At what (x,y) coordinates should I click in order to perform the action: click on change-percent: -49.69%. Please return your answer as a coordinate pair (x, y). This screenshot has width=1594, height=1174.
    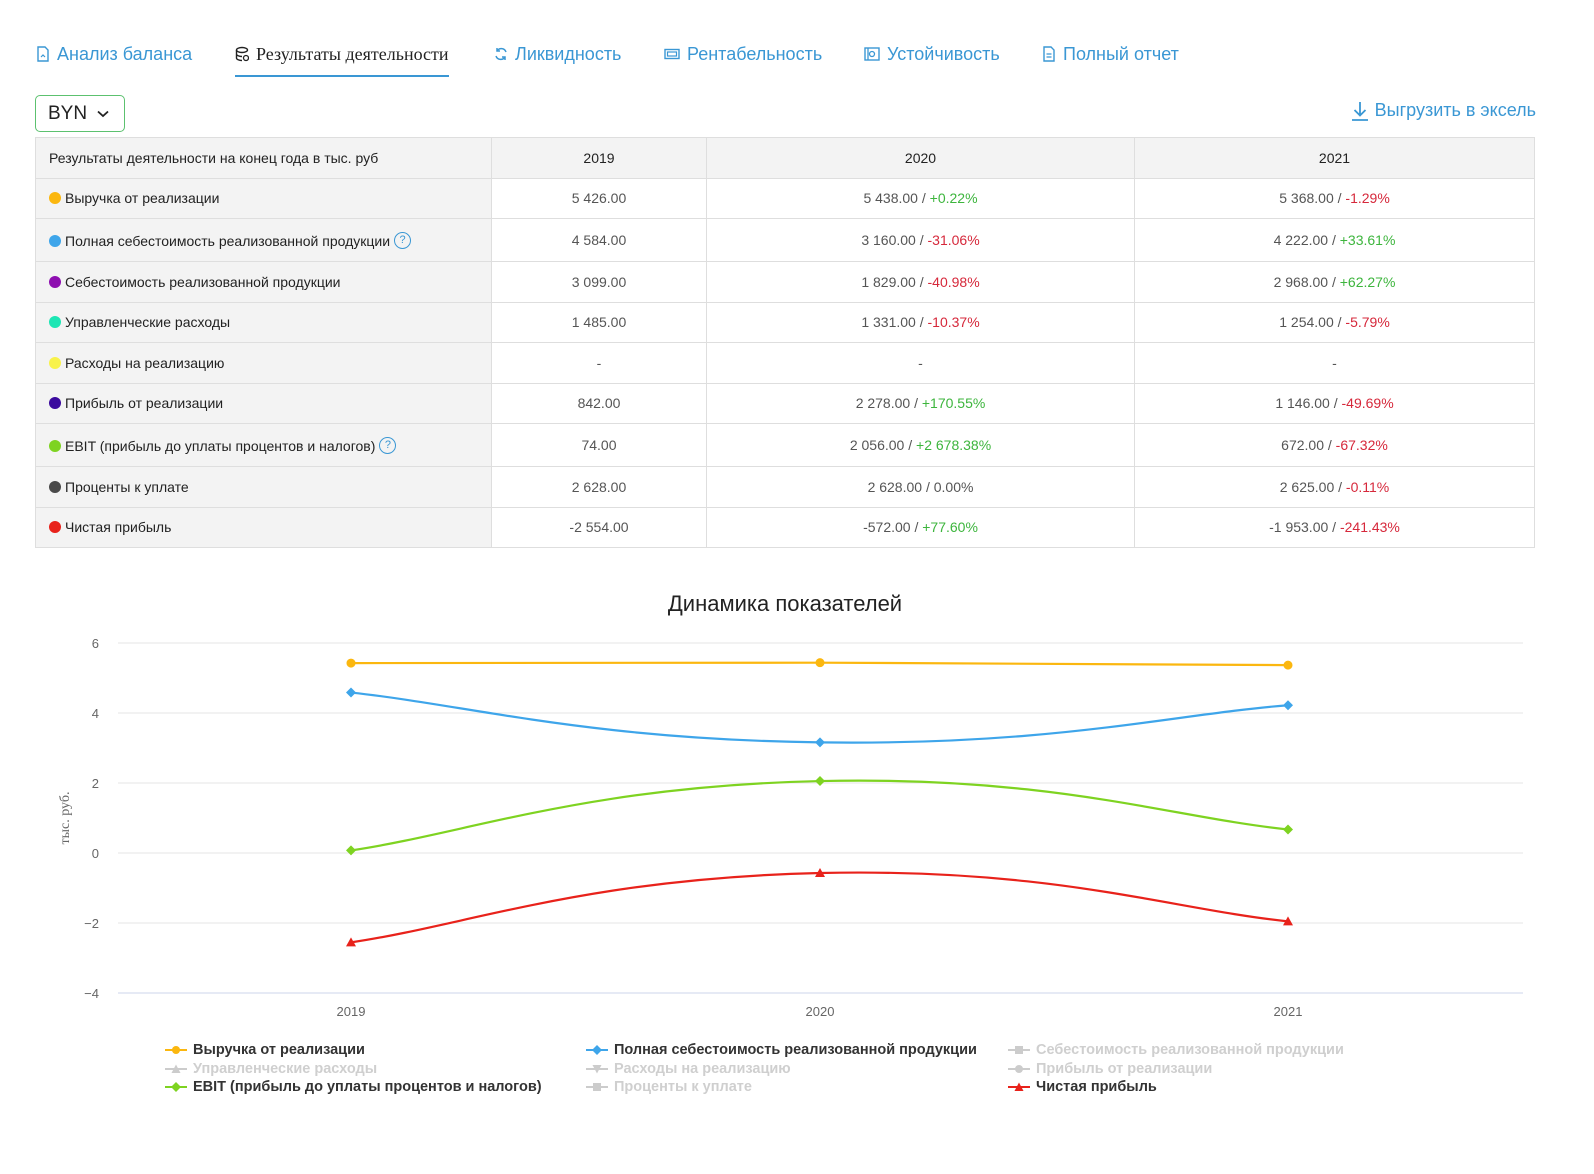
    Looking at the image, I should click on (1367, 403).